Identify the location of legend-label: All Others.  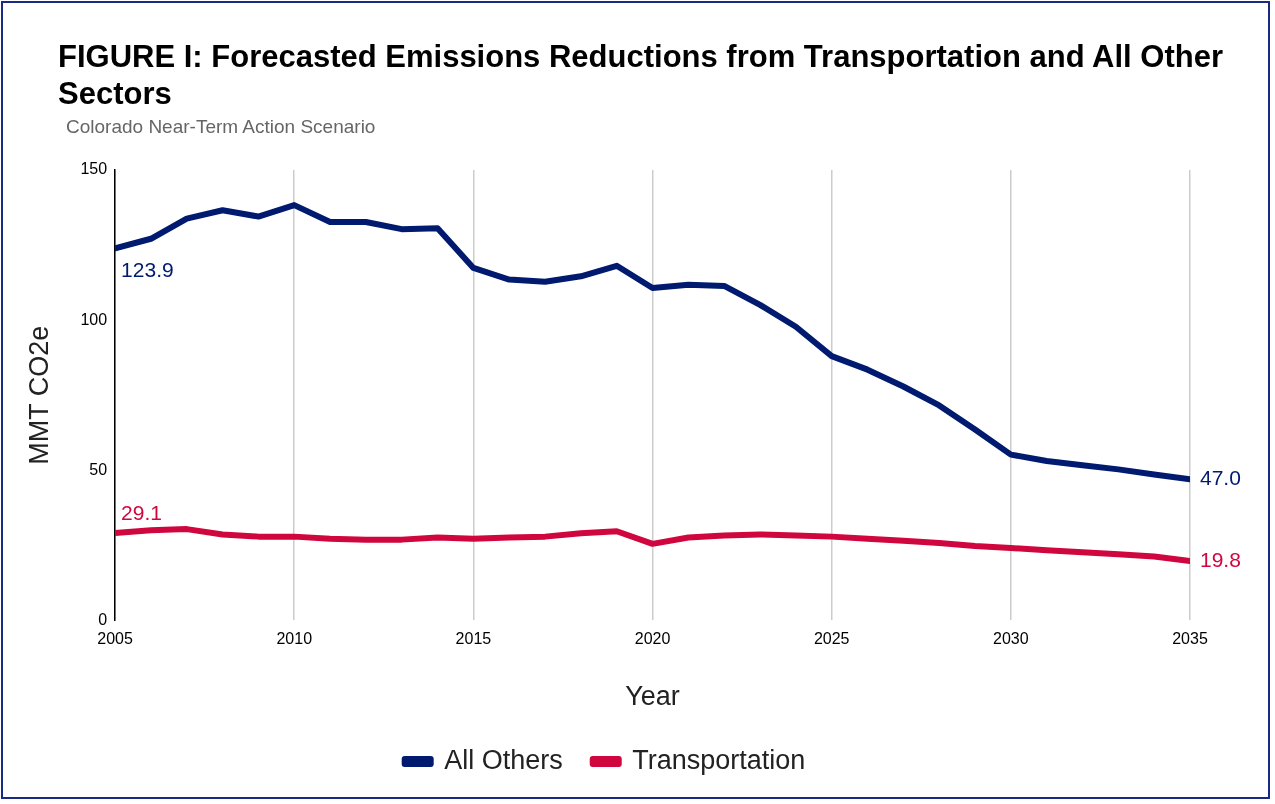
(503, 759).